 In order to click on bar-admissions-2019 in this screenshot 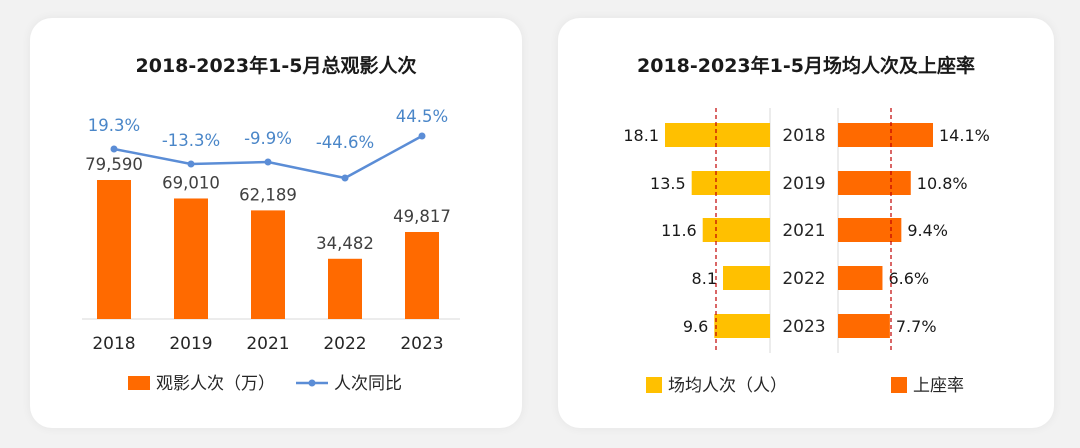, I will do `click(191, 258)`.